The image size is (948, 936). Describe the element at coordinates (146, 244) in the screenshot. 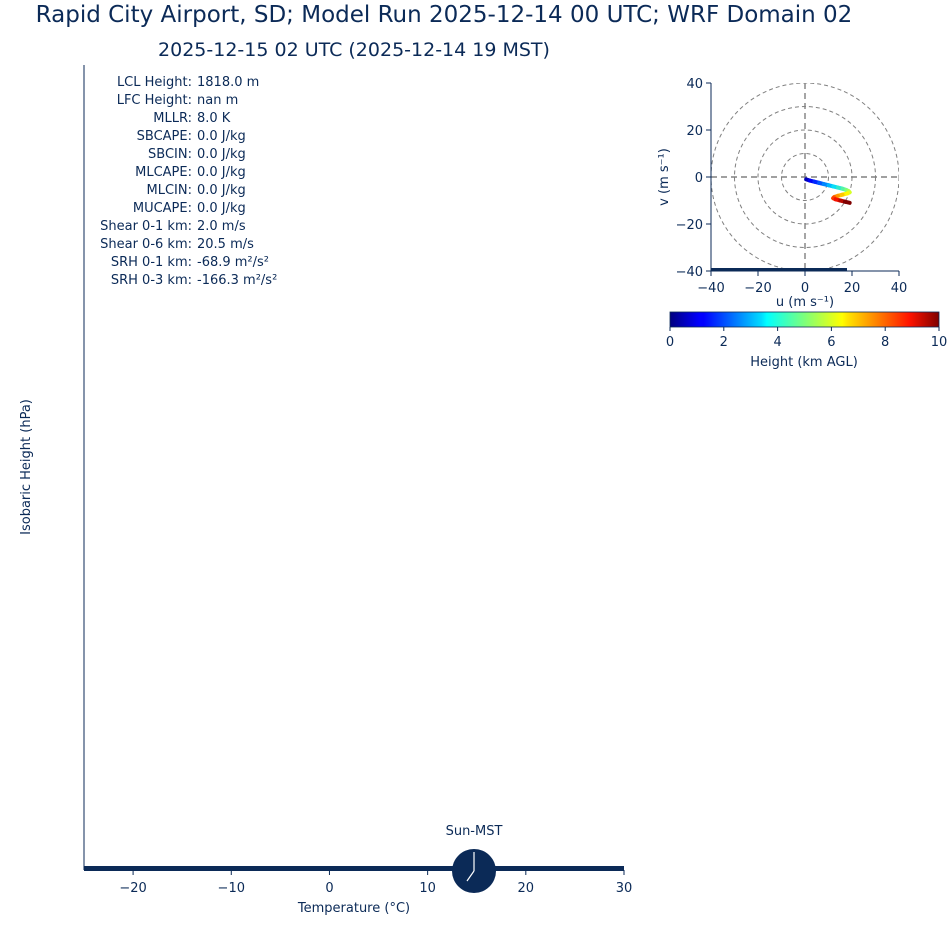

I see `stat-label: Shear 0-6 km:` at that location.